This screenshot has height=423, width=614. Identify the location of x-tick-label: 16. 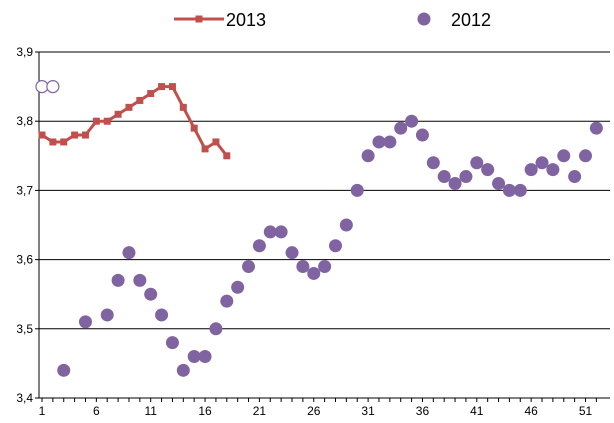
(205, 411).